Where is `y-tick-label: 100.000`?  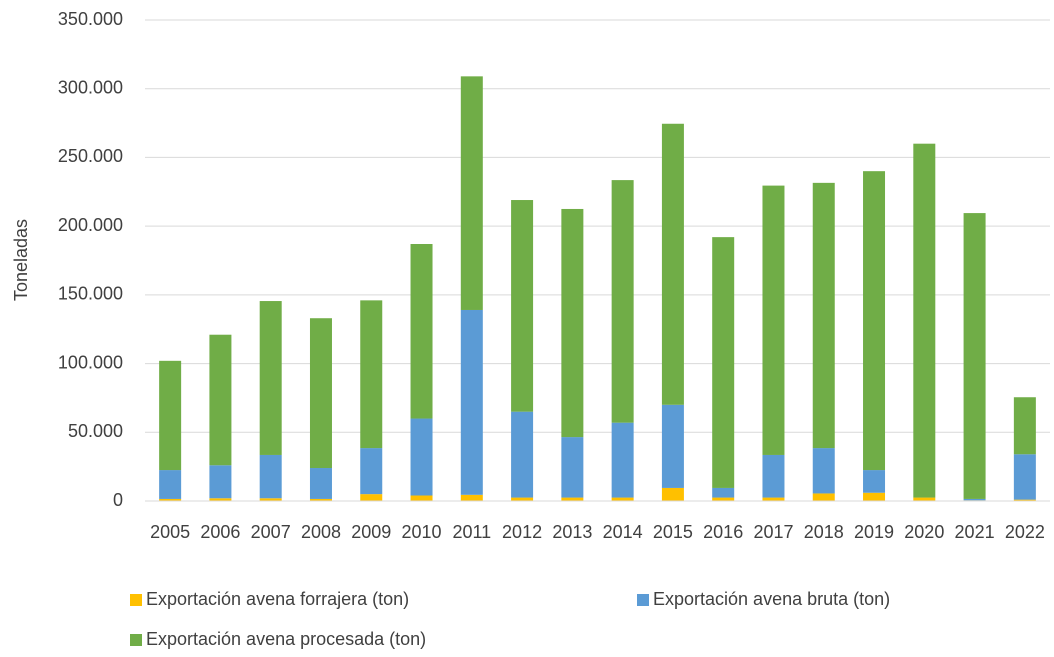 y-tick-label: 100.000 is located at coordinates (90, 362).